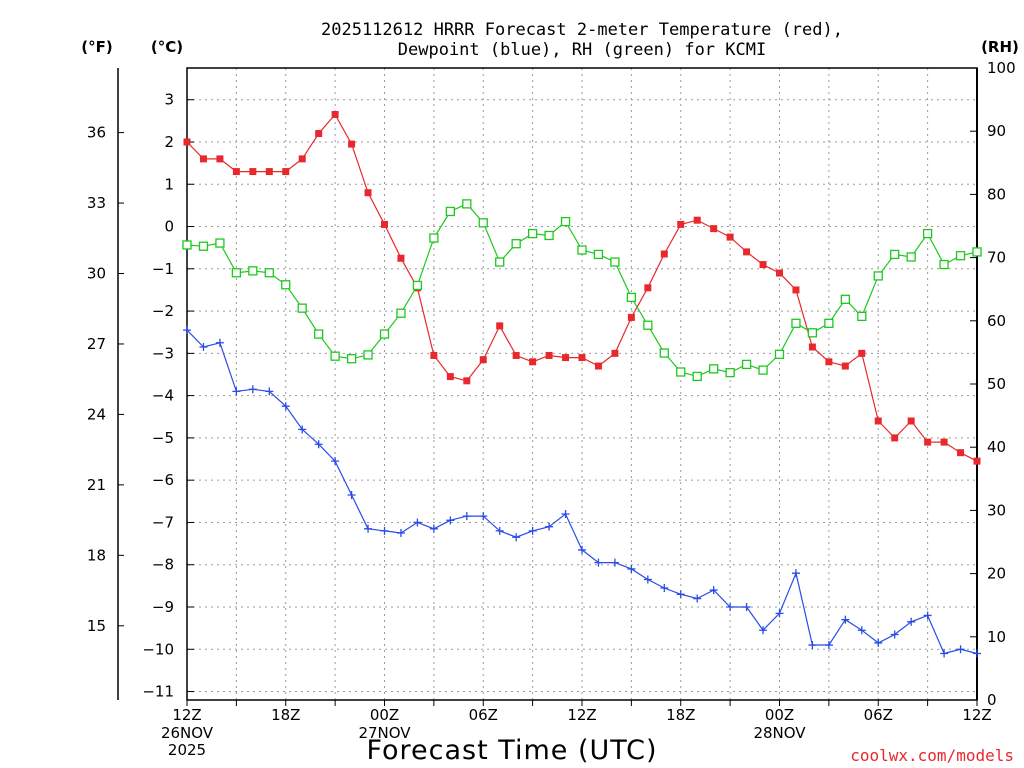 This screenshot has width=1024, height=768. Describe the element at coordinates (384, 715) in the screenshot. I see `x-tick-label: 00Z` at that location.